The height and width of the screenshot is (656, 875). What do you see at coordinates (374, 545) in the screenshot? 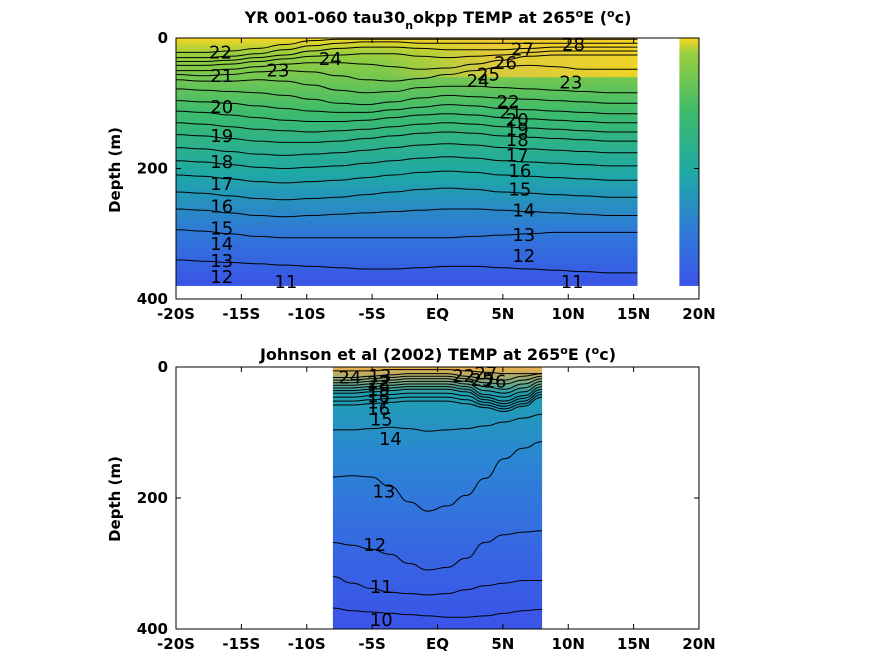
I see `lower-isotherm-label: 12` at bounding box center [374, 545].